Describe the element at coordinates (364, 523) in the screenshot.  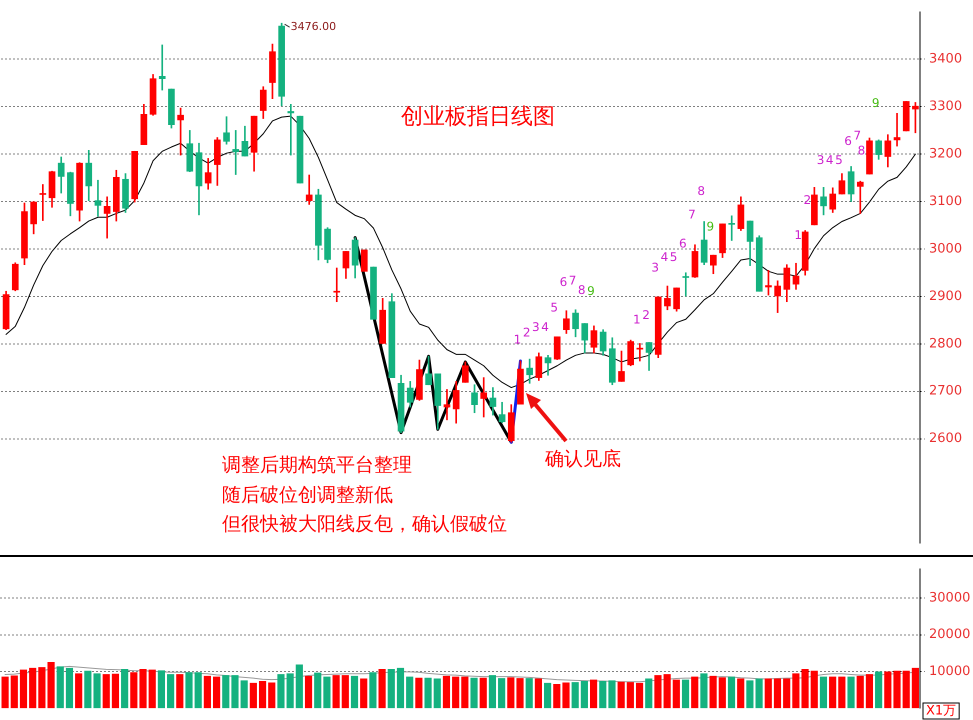
I see `annotation: 但很快被大阳线反包，确认假破位` at that location.